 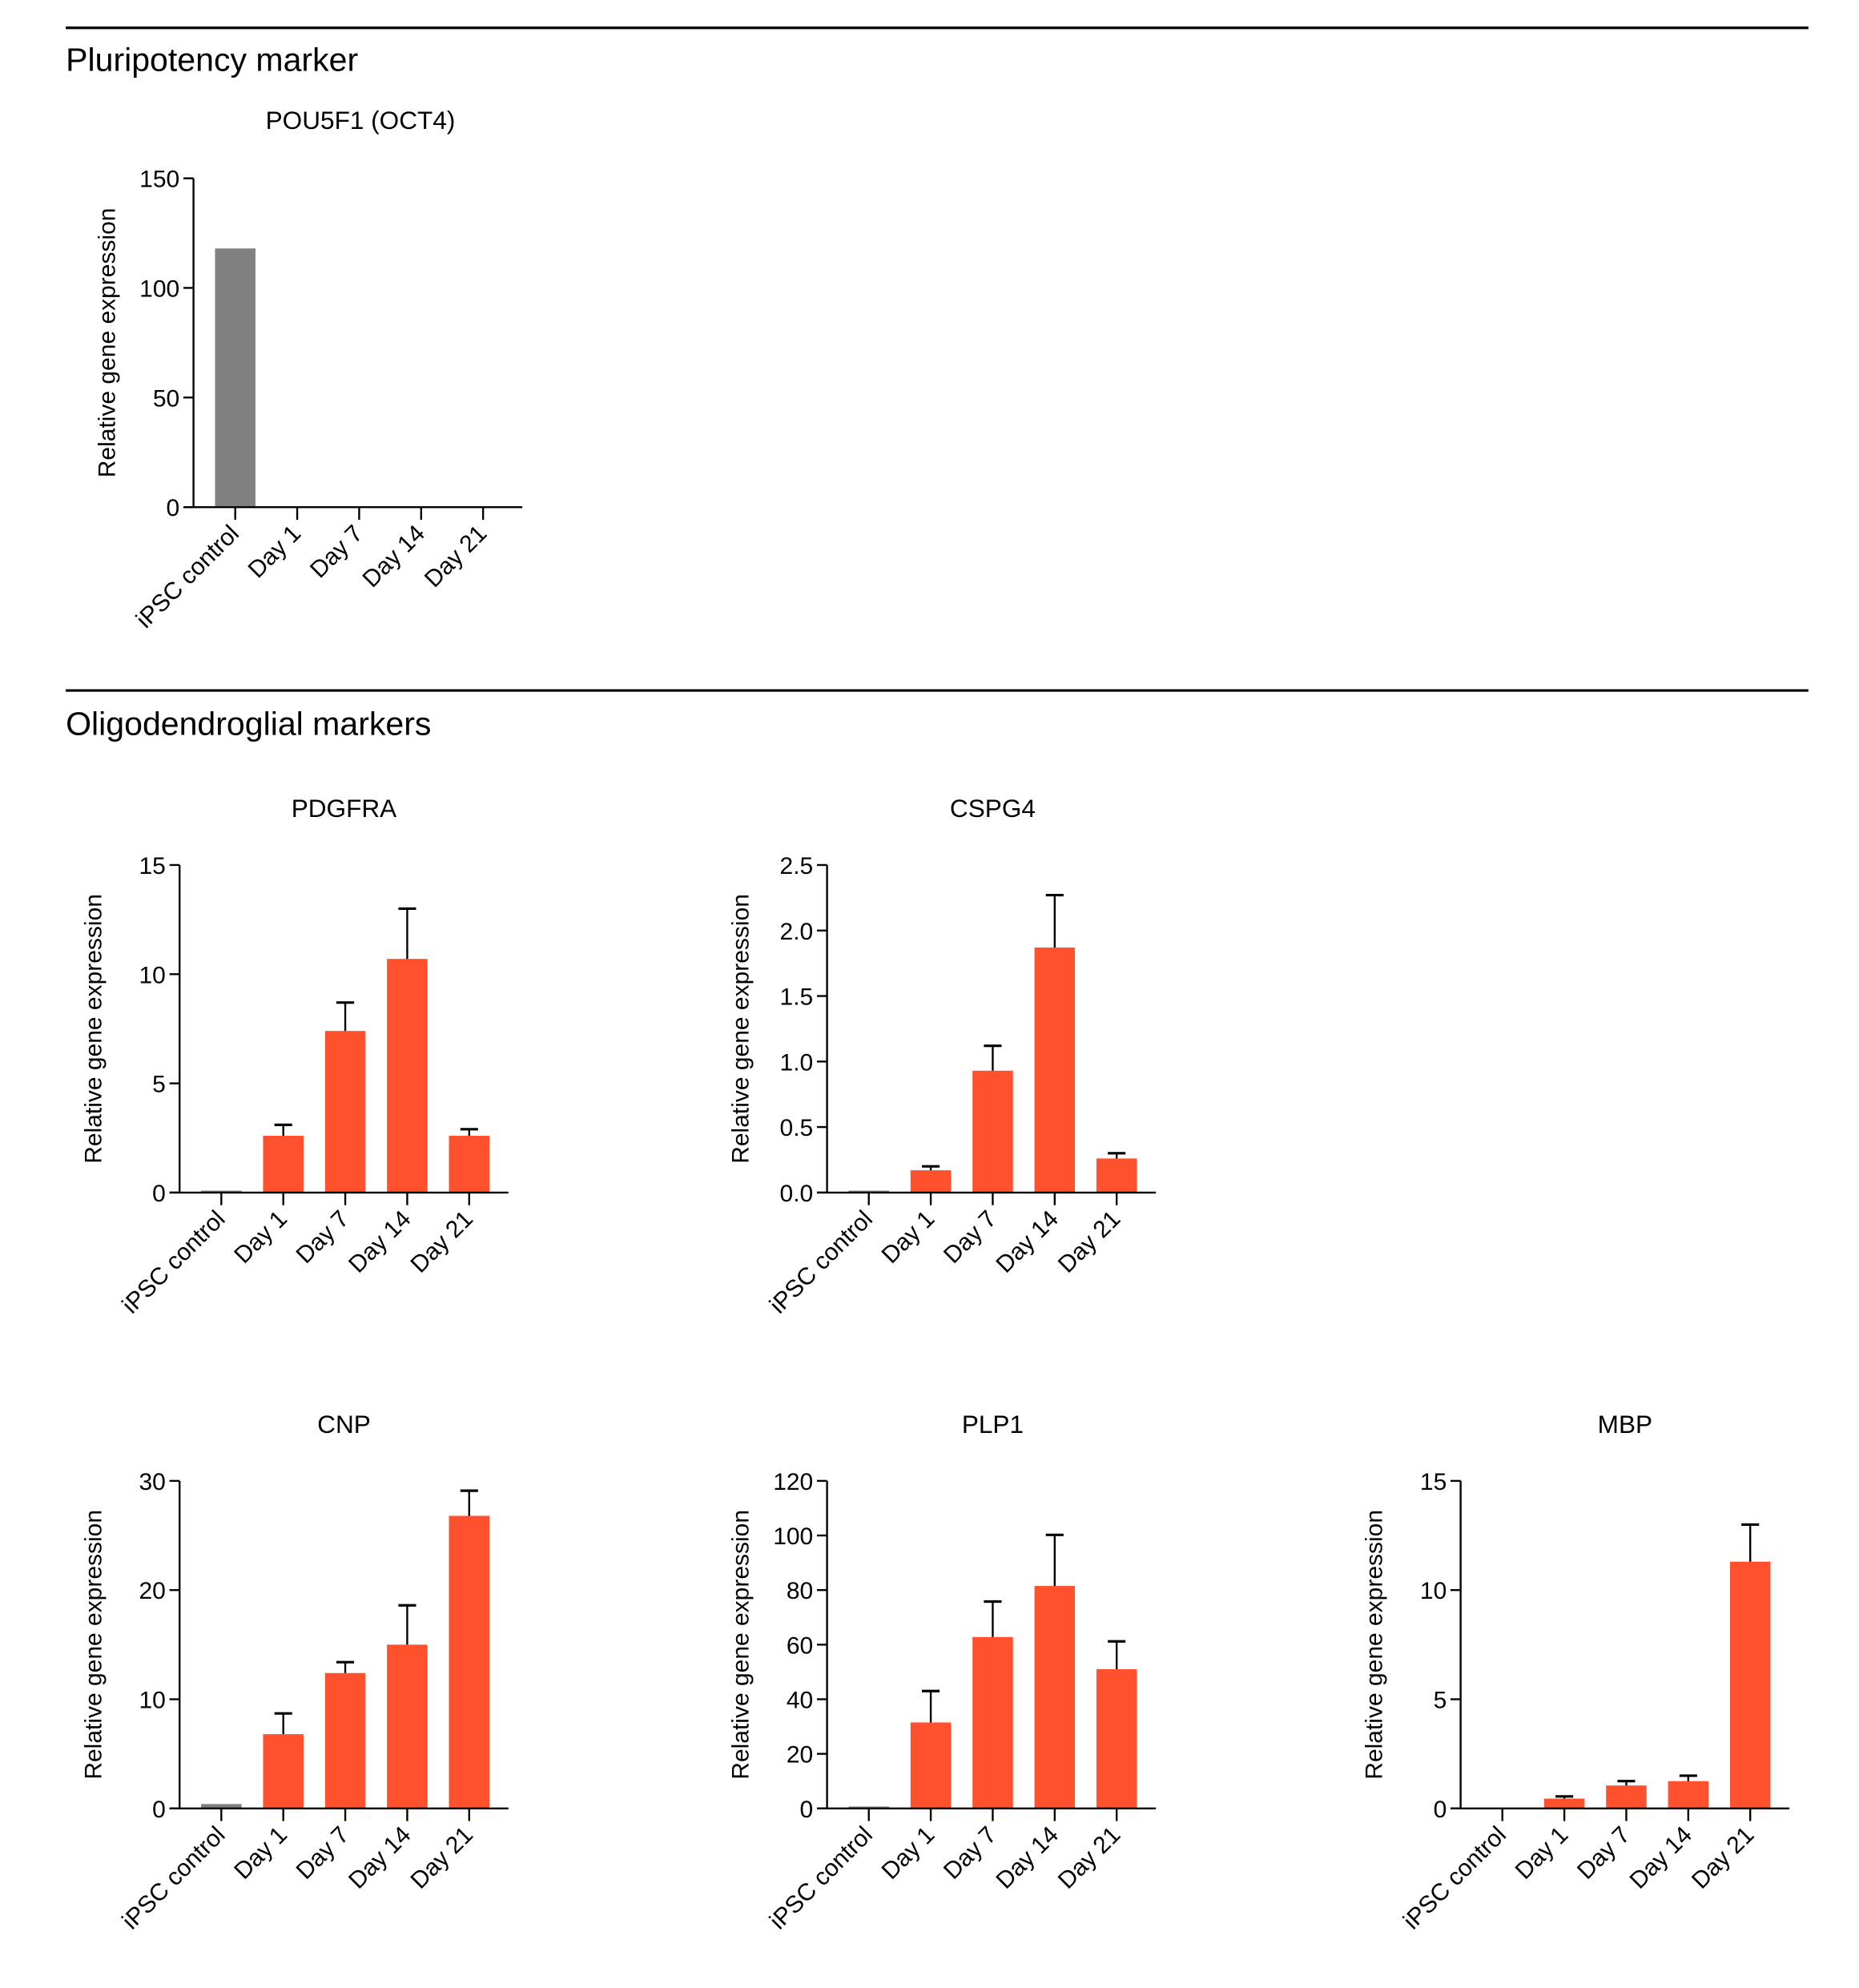 What do you see at coordinates (797, 1062) in the screenshot?
I see `y-tick-label: 1.0` at bounding box center [797, 1062].